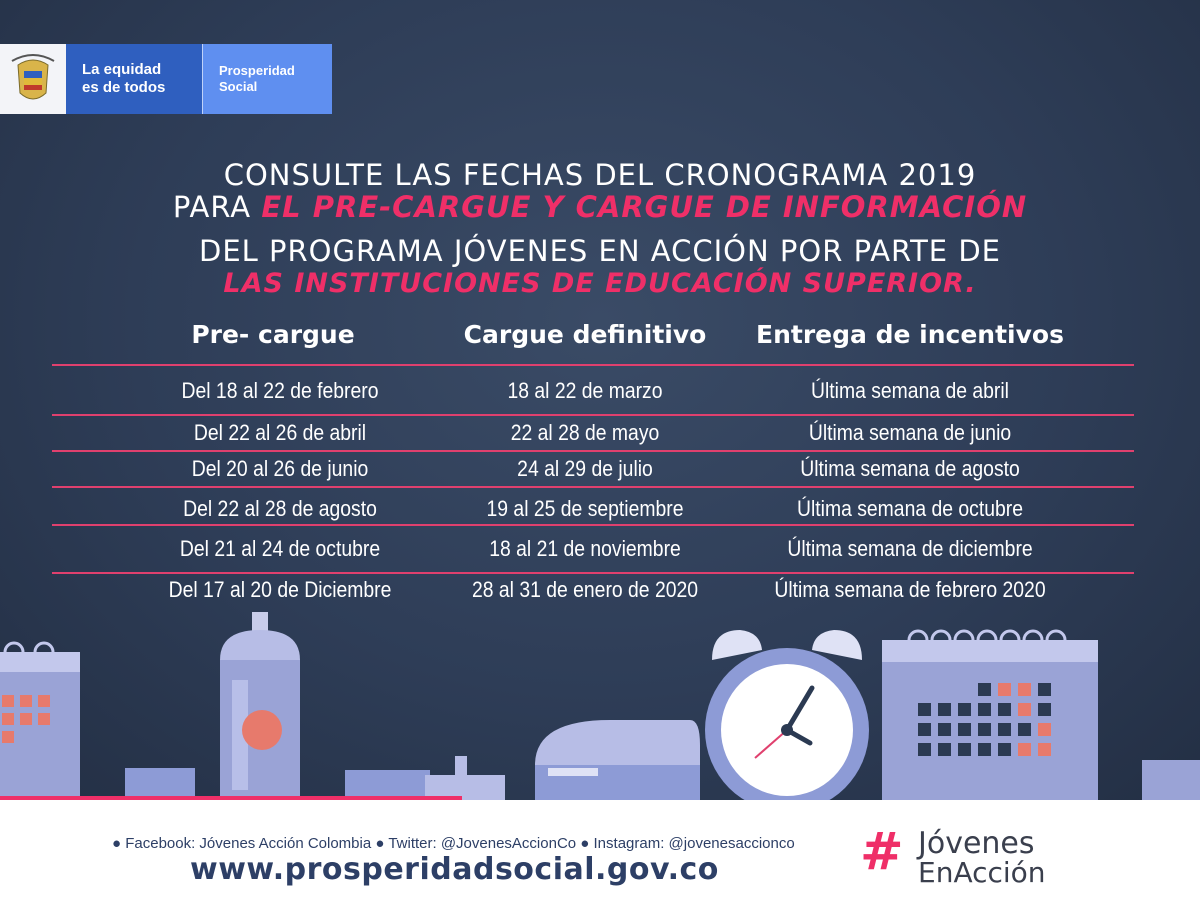 The image size is (1200, 900). I want to click on brand-line2: EnAcción, so click(982, 872).